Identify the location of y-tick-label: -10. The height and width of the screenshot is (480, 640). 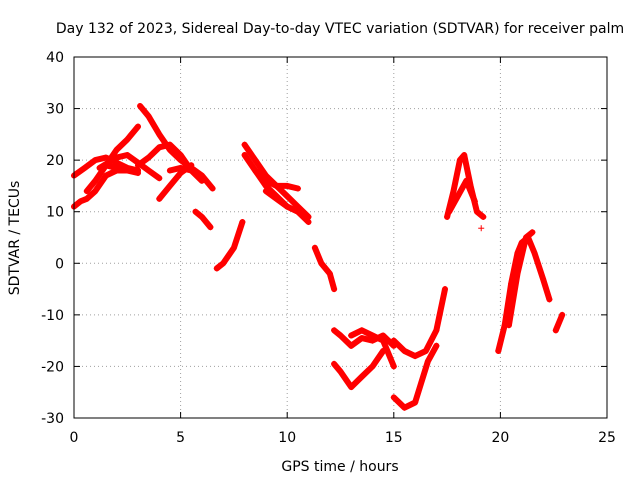
(52, 316).